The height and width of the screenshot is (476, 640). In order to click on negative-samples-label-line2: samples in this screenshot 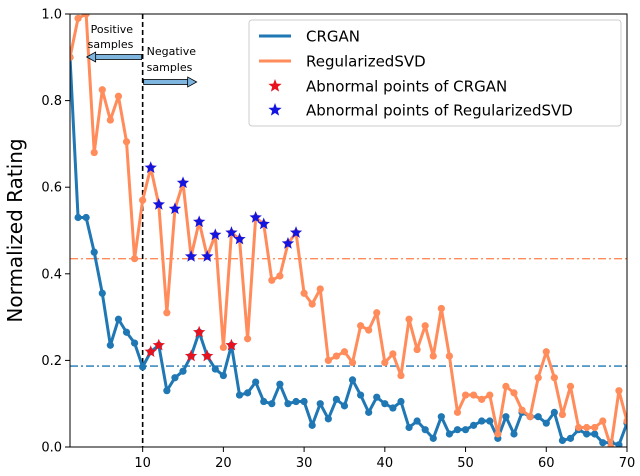, I will do `click(170, 67)`.